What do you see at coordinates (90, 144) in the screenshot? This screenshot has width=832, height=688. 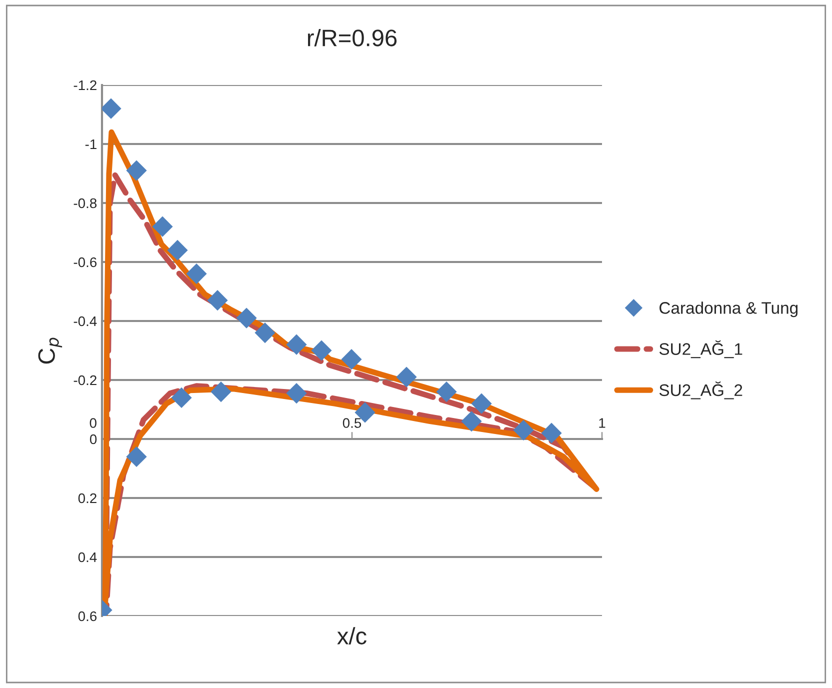 I see `y-tick-label: -1` at bounding box center [90, 144].